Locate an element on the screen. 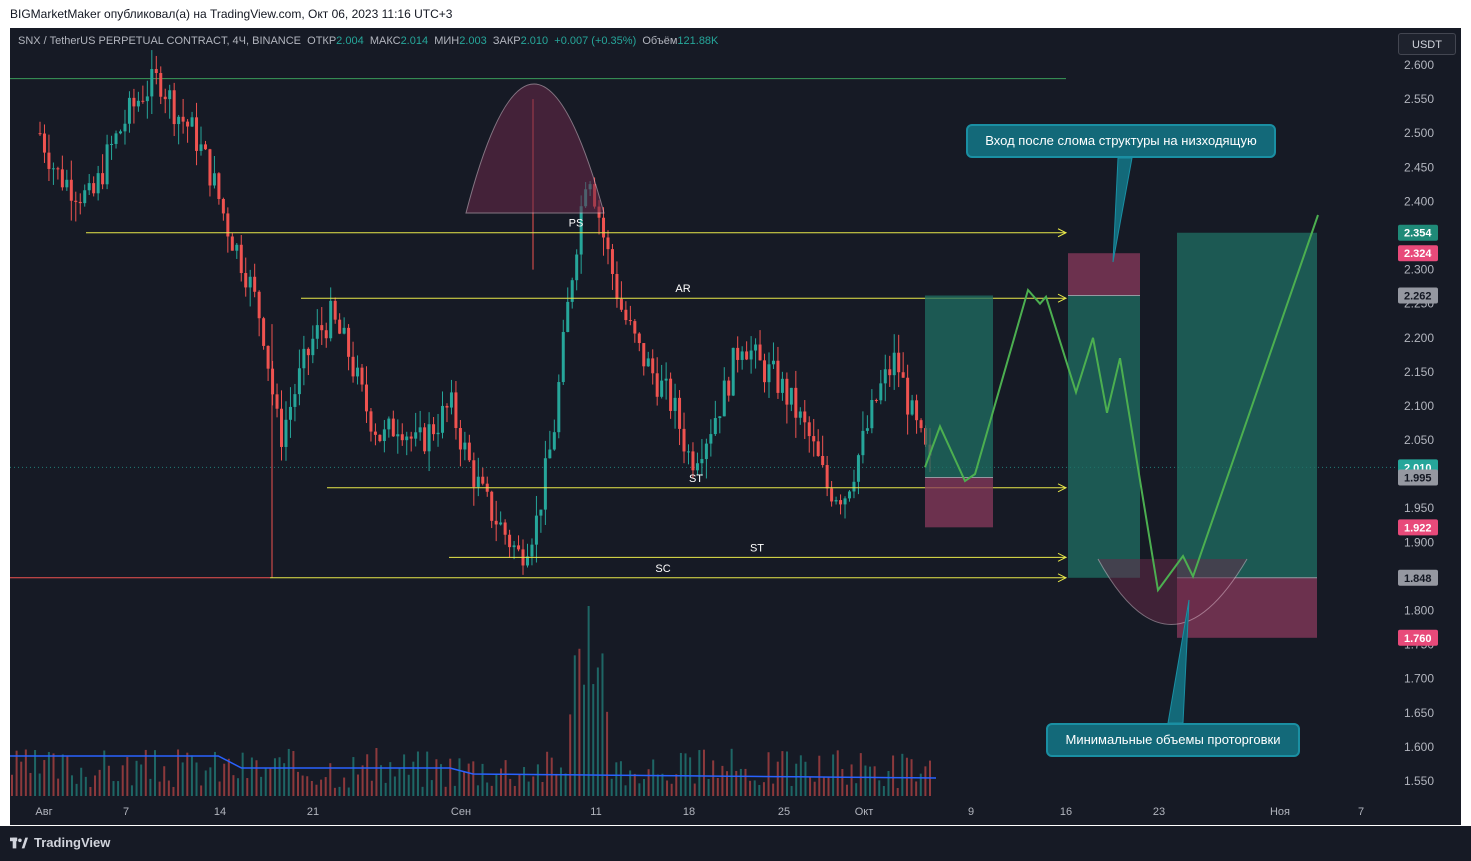  tradingview-logo: TradingView is located at coordinates (60, 842).